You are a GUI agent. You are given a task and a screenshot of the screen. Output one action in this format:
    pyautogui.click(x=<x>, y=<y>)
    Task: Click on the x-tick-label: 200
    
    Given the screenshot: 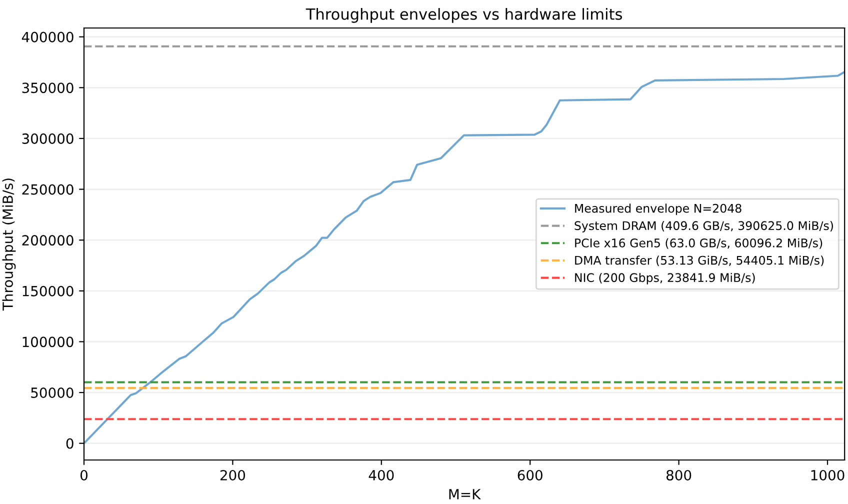 What is the action you would take?
    pyautogui.click(x=233, y=475)
    